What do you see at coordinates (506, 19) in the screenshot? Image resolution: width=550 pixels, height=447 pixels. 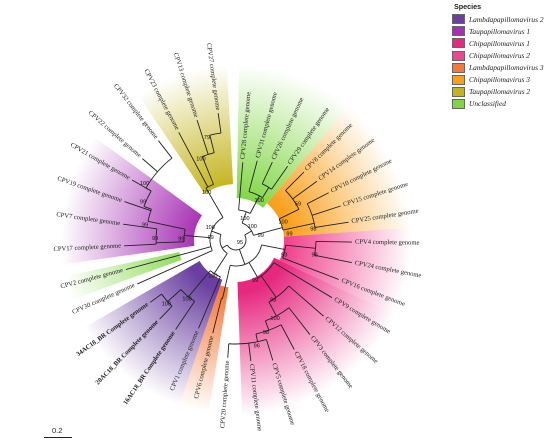 I see `legend-label: Lambdapapillomavirus 2` at bounding box center [506, 19].